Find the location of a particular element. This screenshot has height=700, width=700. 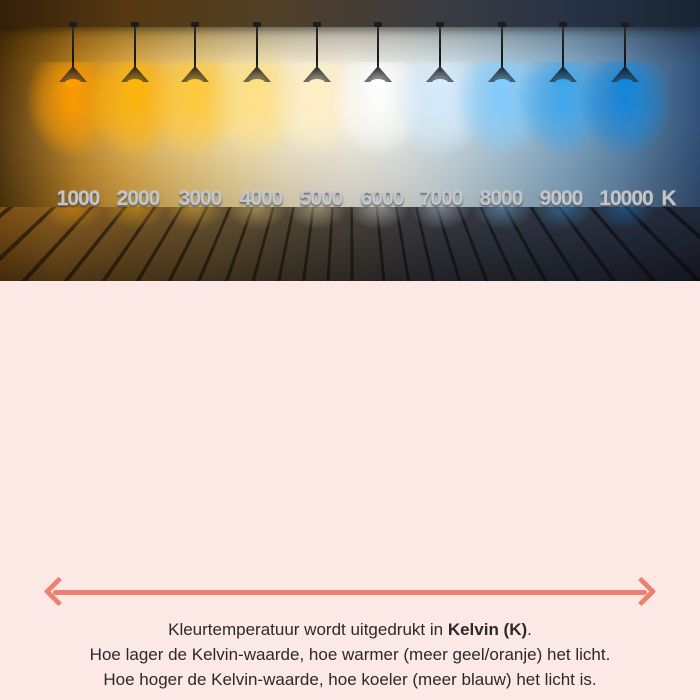

intro-line1-prefix: Kleurtemperatuur wordt uitgedrukt in is located at coordinates (308, 629).